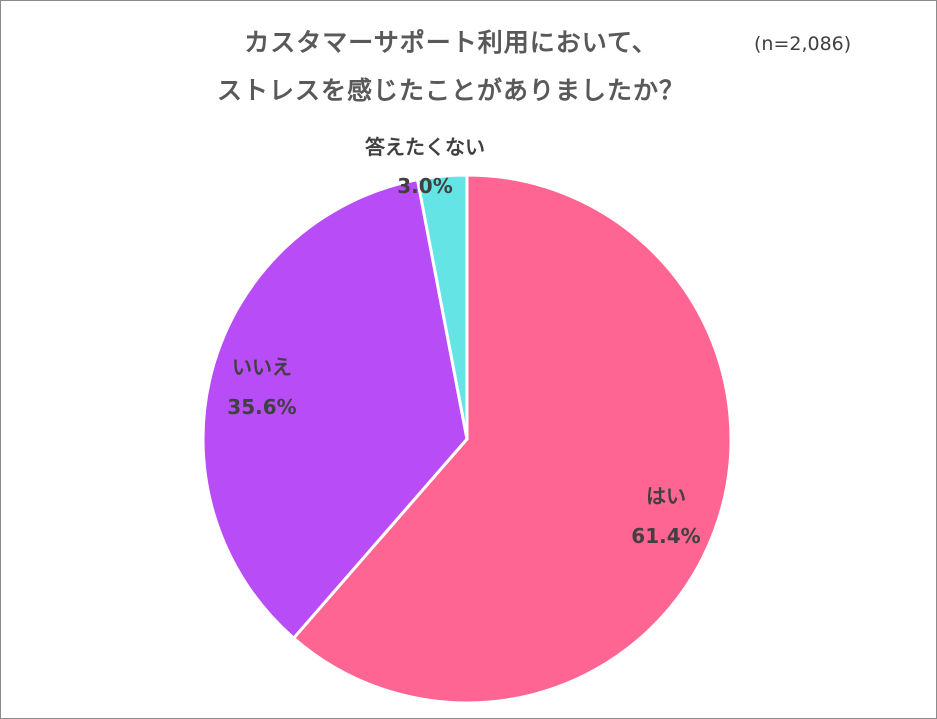  I want to click on sample-size-label: (n=2,086), so click(803, 44).